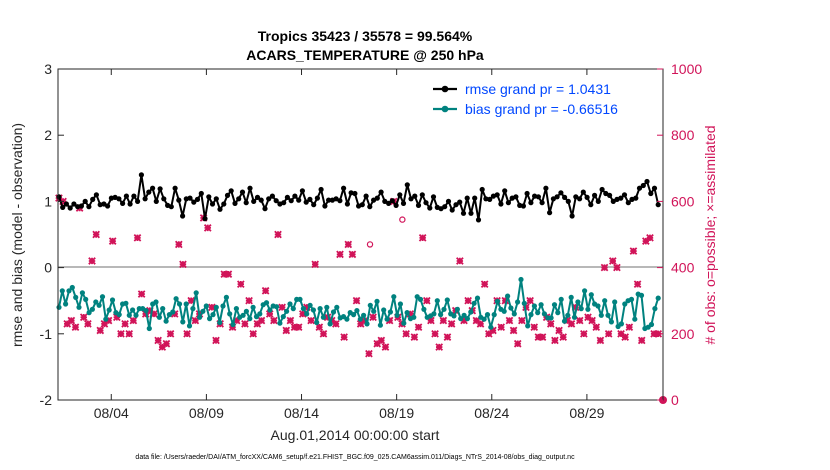  I want to click on legend-bias-label: bias grand pr = -0.66516, so click(541, 109).